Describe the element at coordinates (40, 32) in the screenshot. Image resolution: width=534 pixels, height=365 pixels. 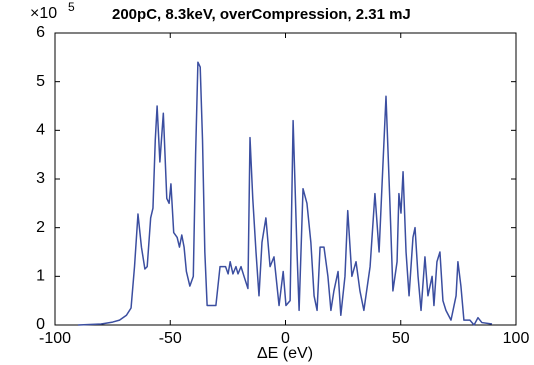
I see `y-tick-label: 6` at that location.